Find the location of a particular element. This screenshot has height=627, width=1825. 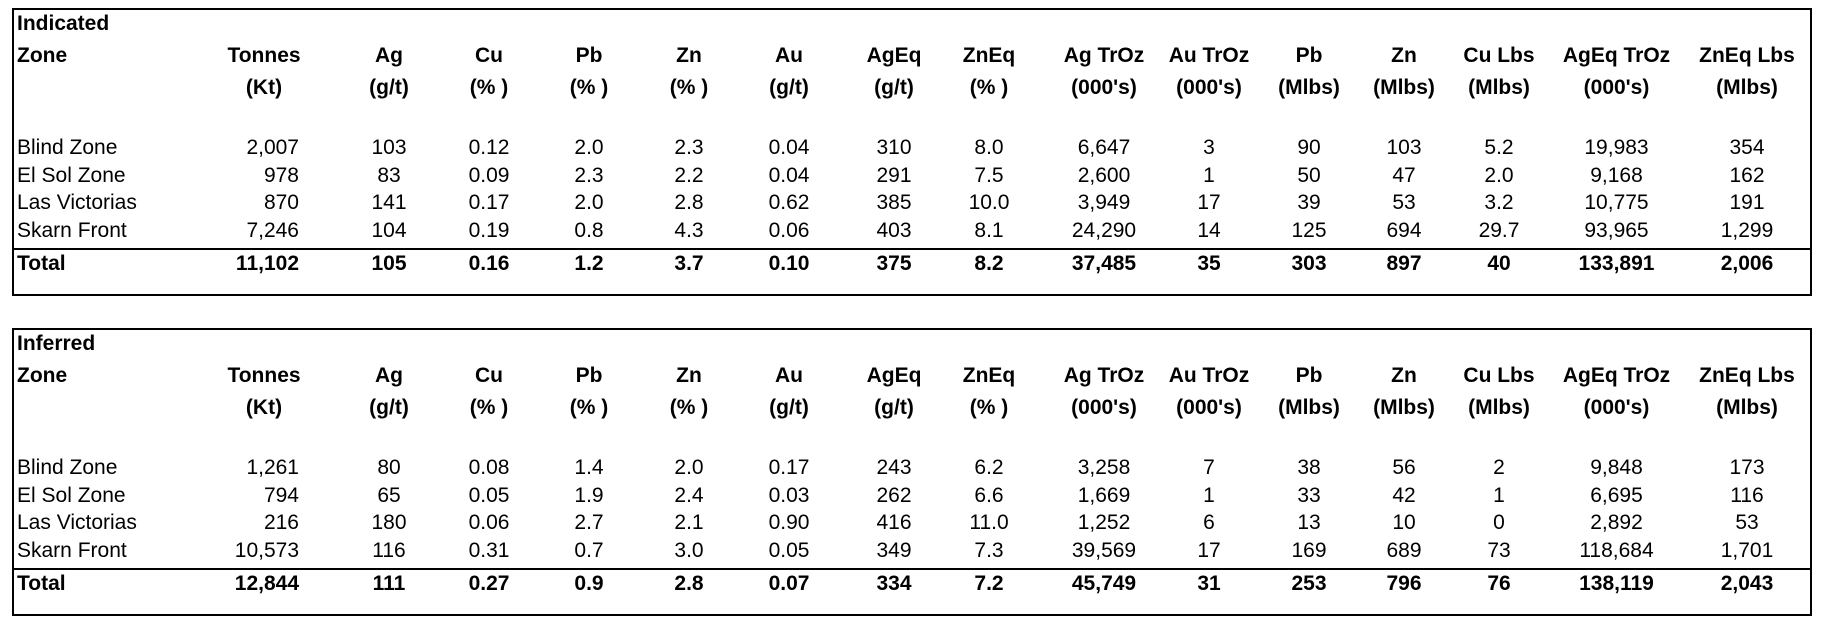

value-cell: 45,749 is located at coordinates (1104, 583).